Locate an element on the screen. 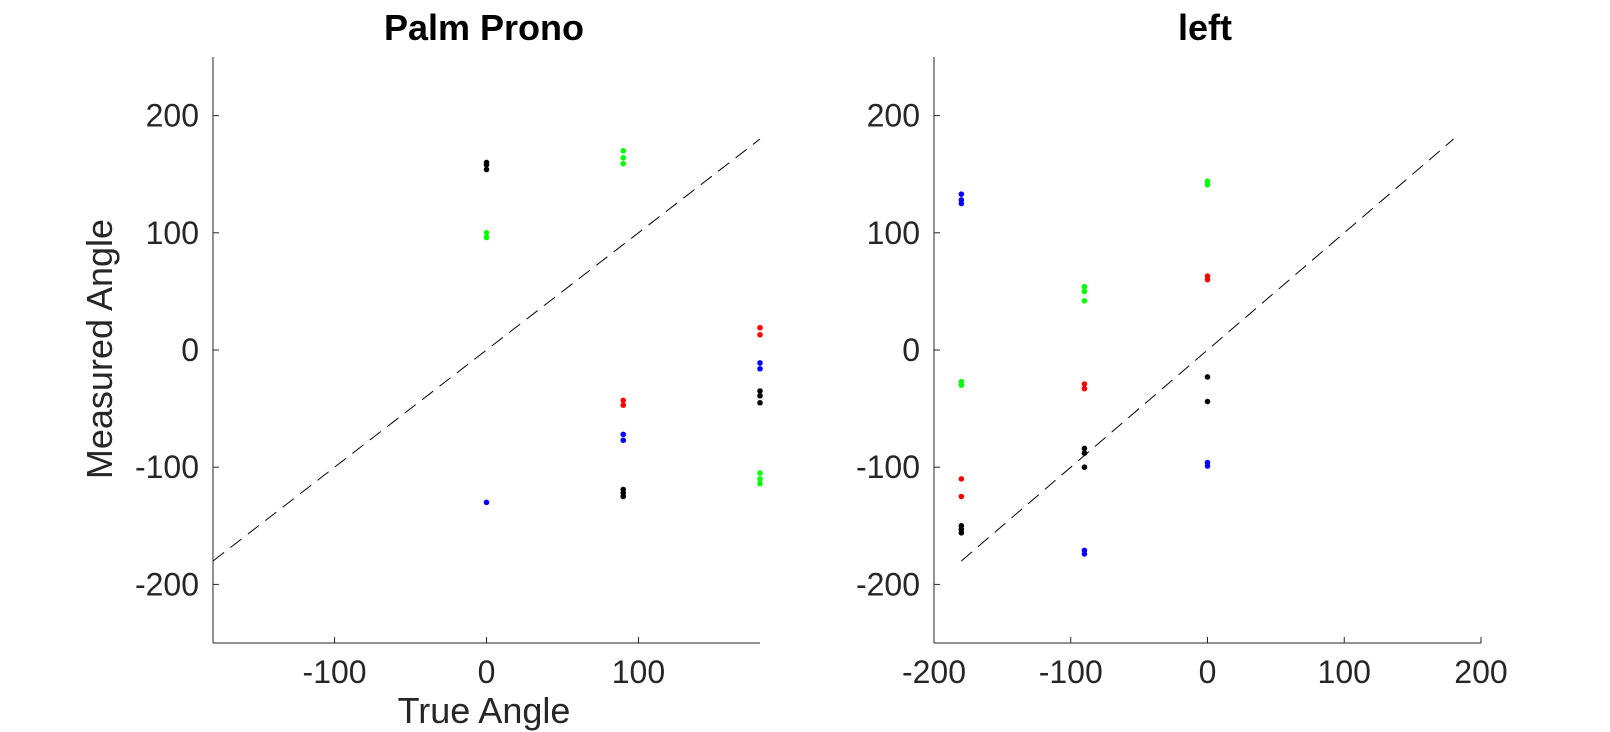  x-tick-label: 200 is located at coordinates (1480, 672).